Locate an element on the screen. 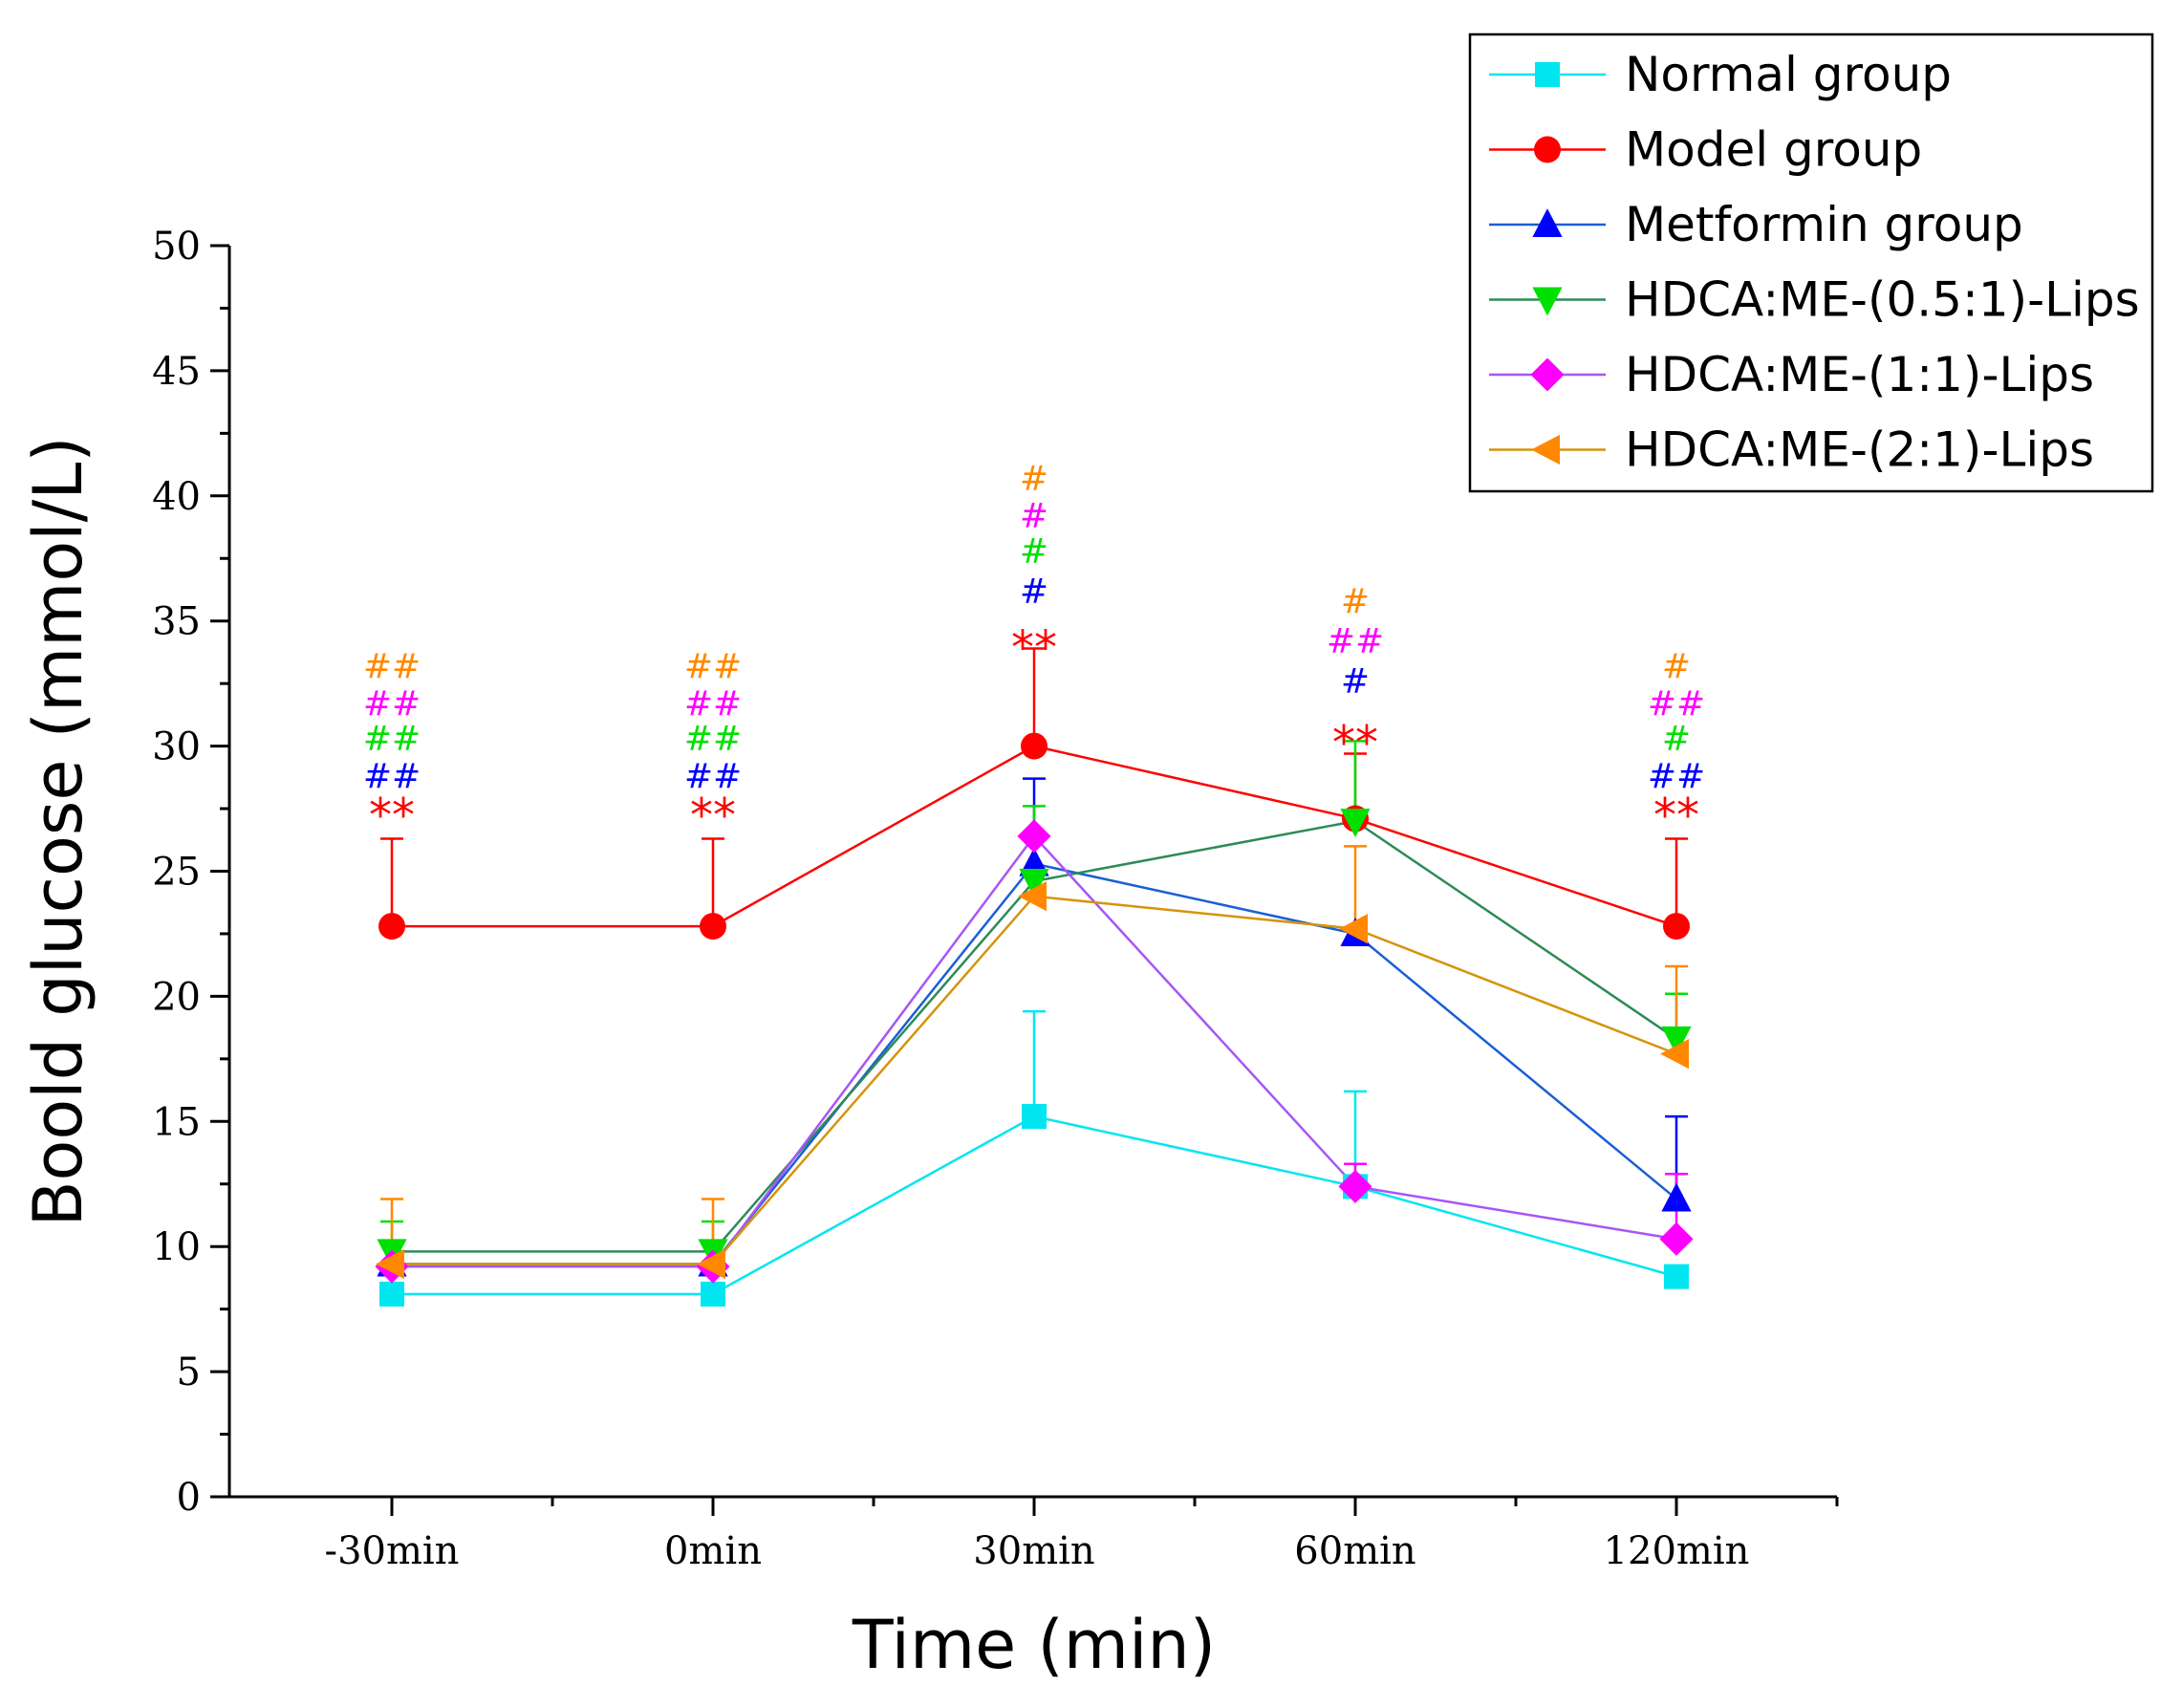 The height and width of the screenshot is (1708, 2182). y-tick-label: 50 is located at coordinates (176, 247).